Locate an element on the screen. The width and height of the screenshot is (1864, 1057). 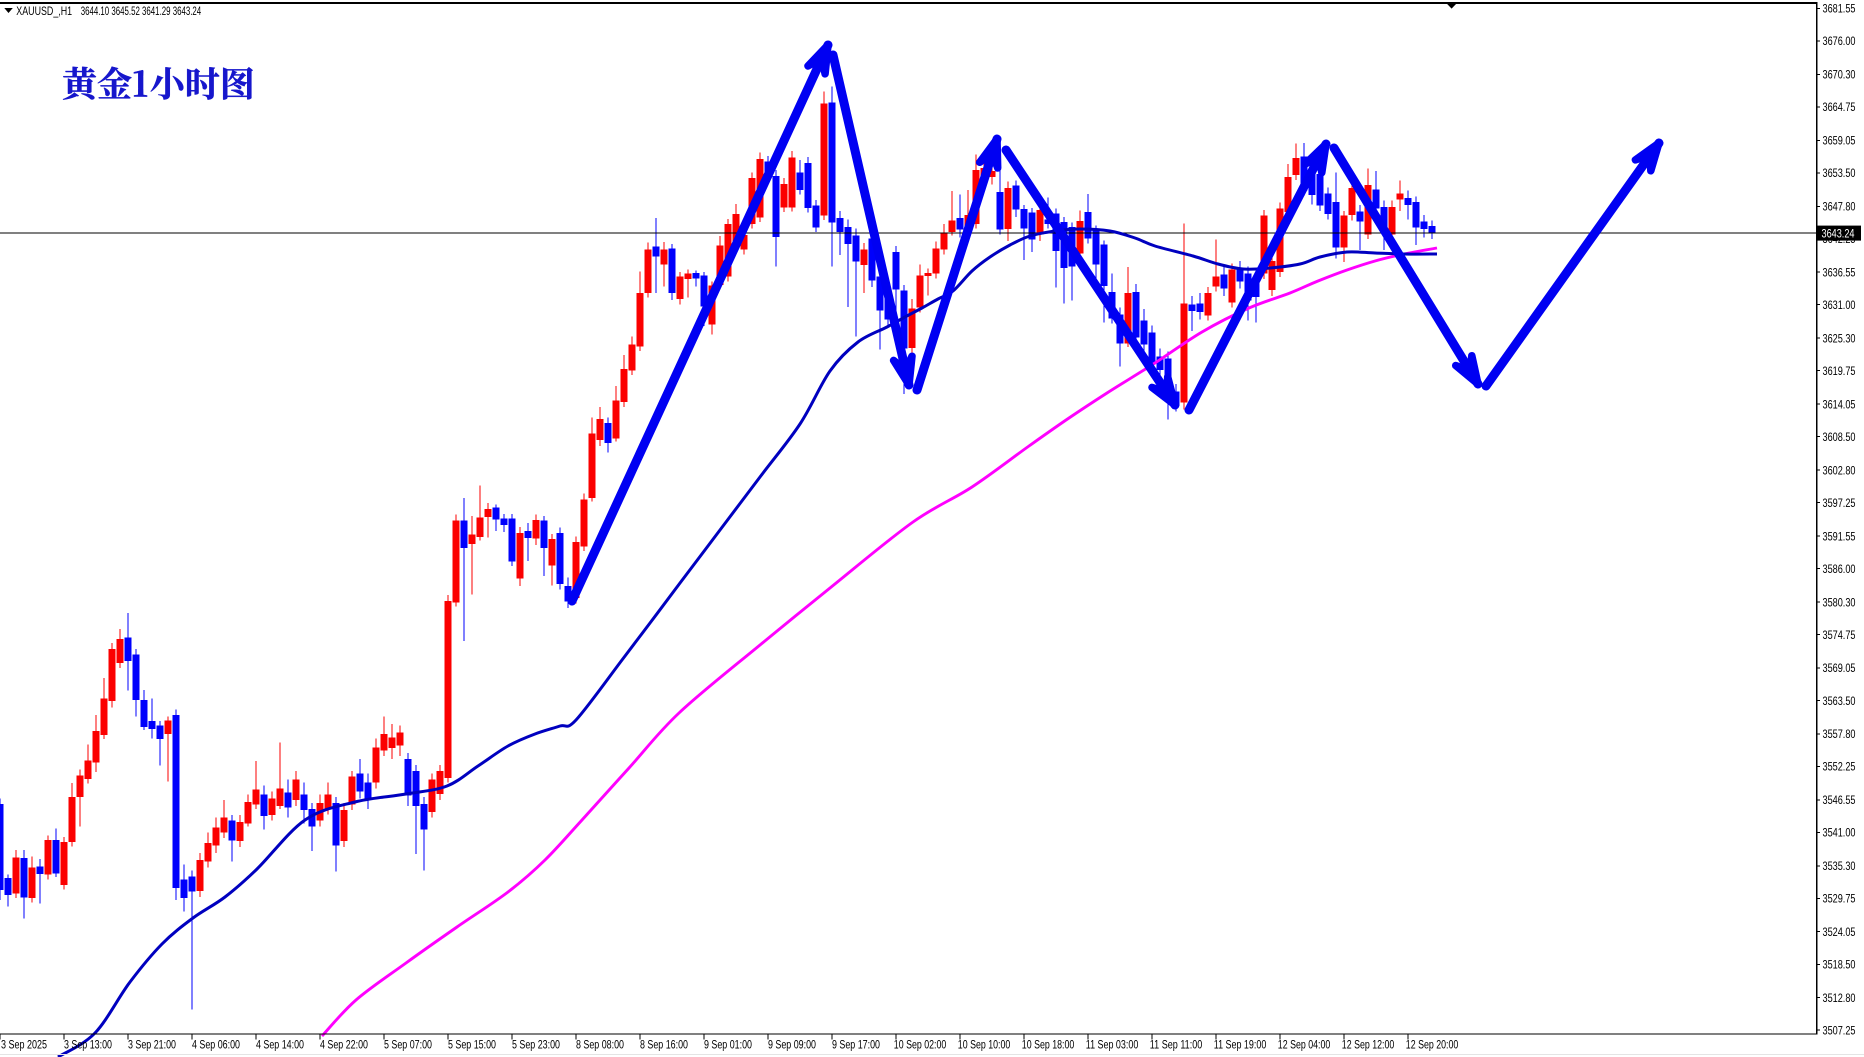
svg-text: 3535.30 is located at coordinates (1839, 866).